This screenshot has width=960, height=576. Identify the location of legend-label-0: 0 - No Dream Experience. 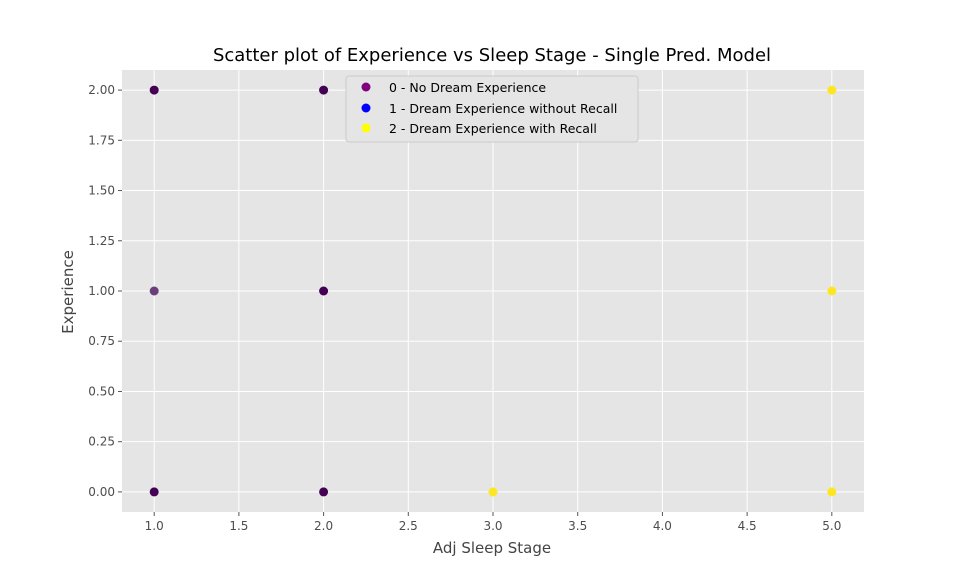
(467, 87).